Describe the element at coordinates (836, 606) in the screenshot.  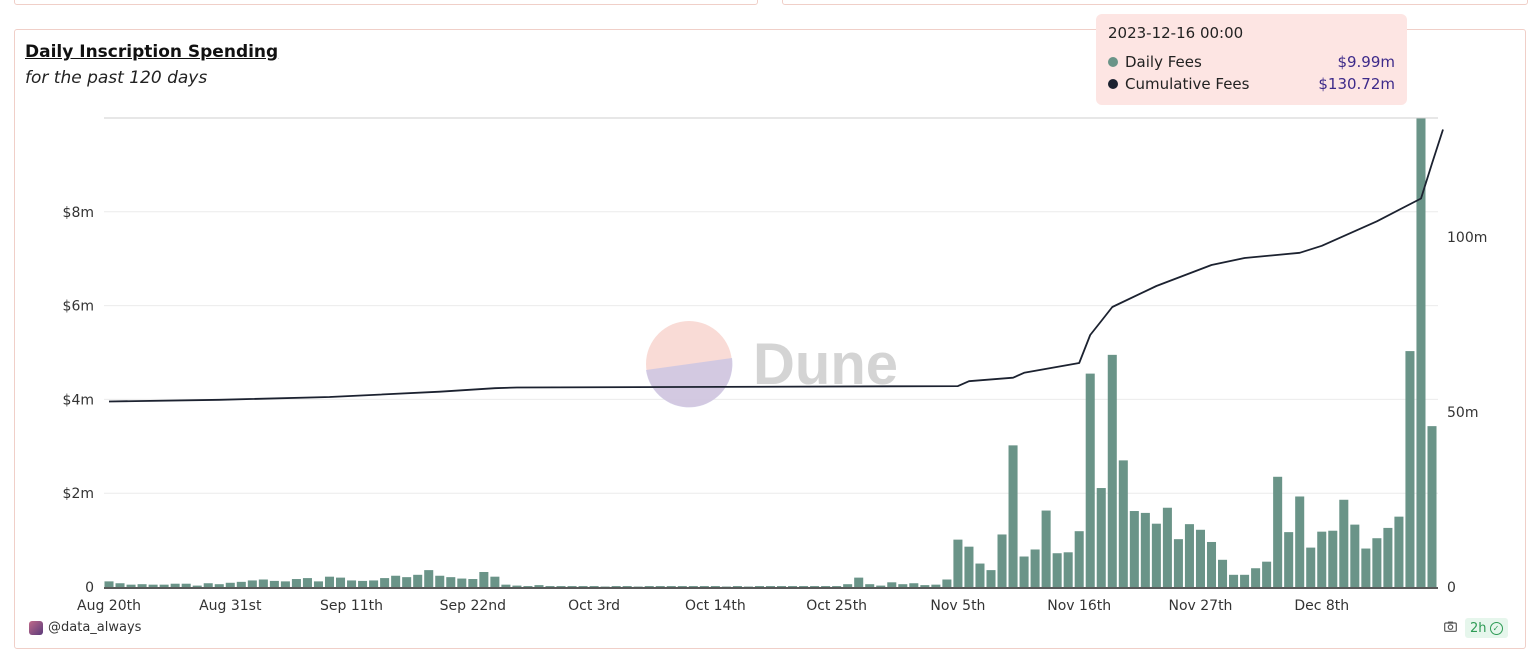
I see `x-tick-label: Oct 25th` at that location.